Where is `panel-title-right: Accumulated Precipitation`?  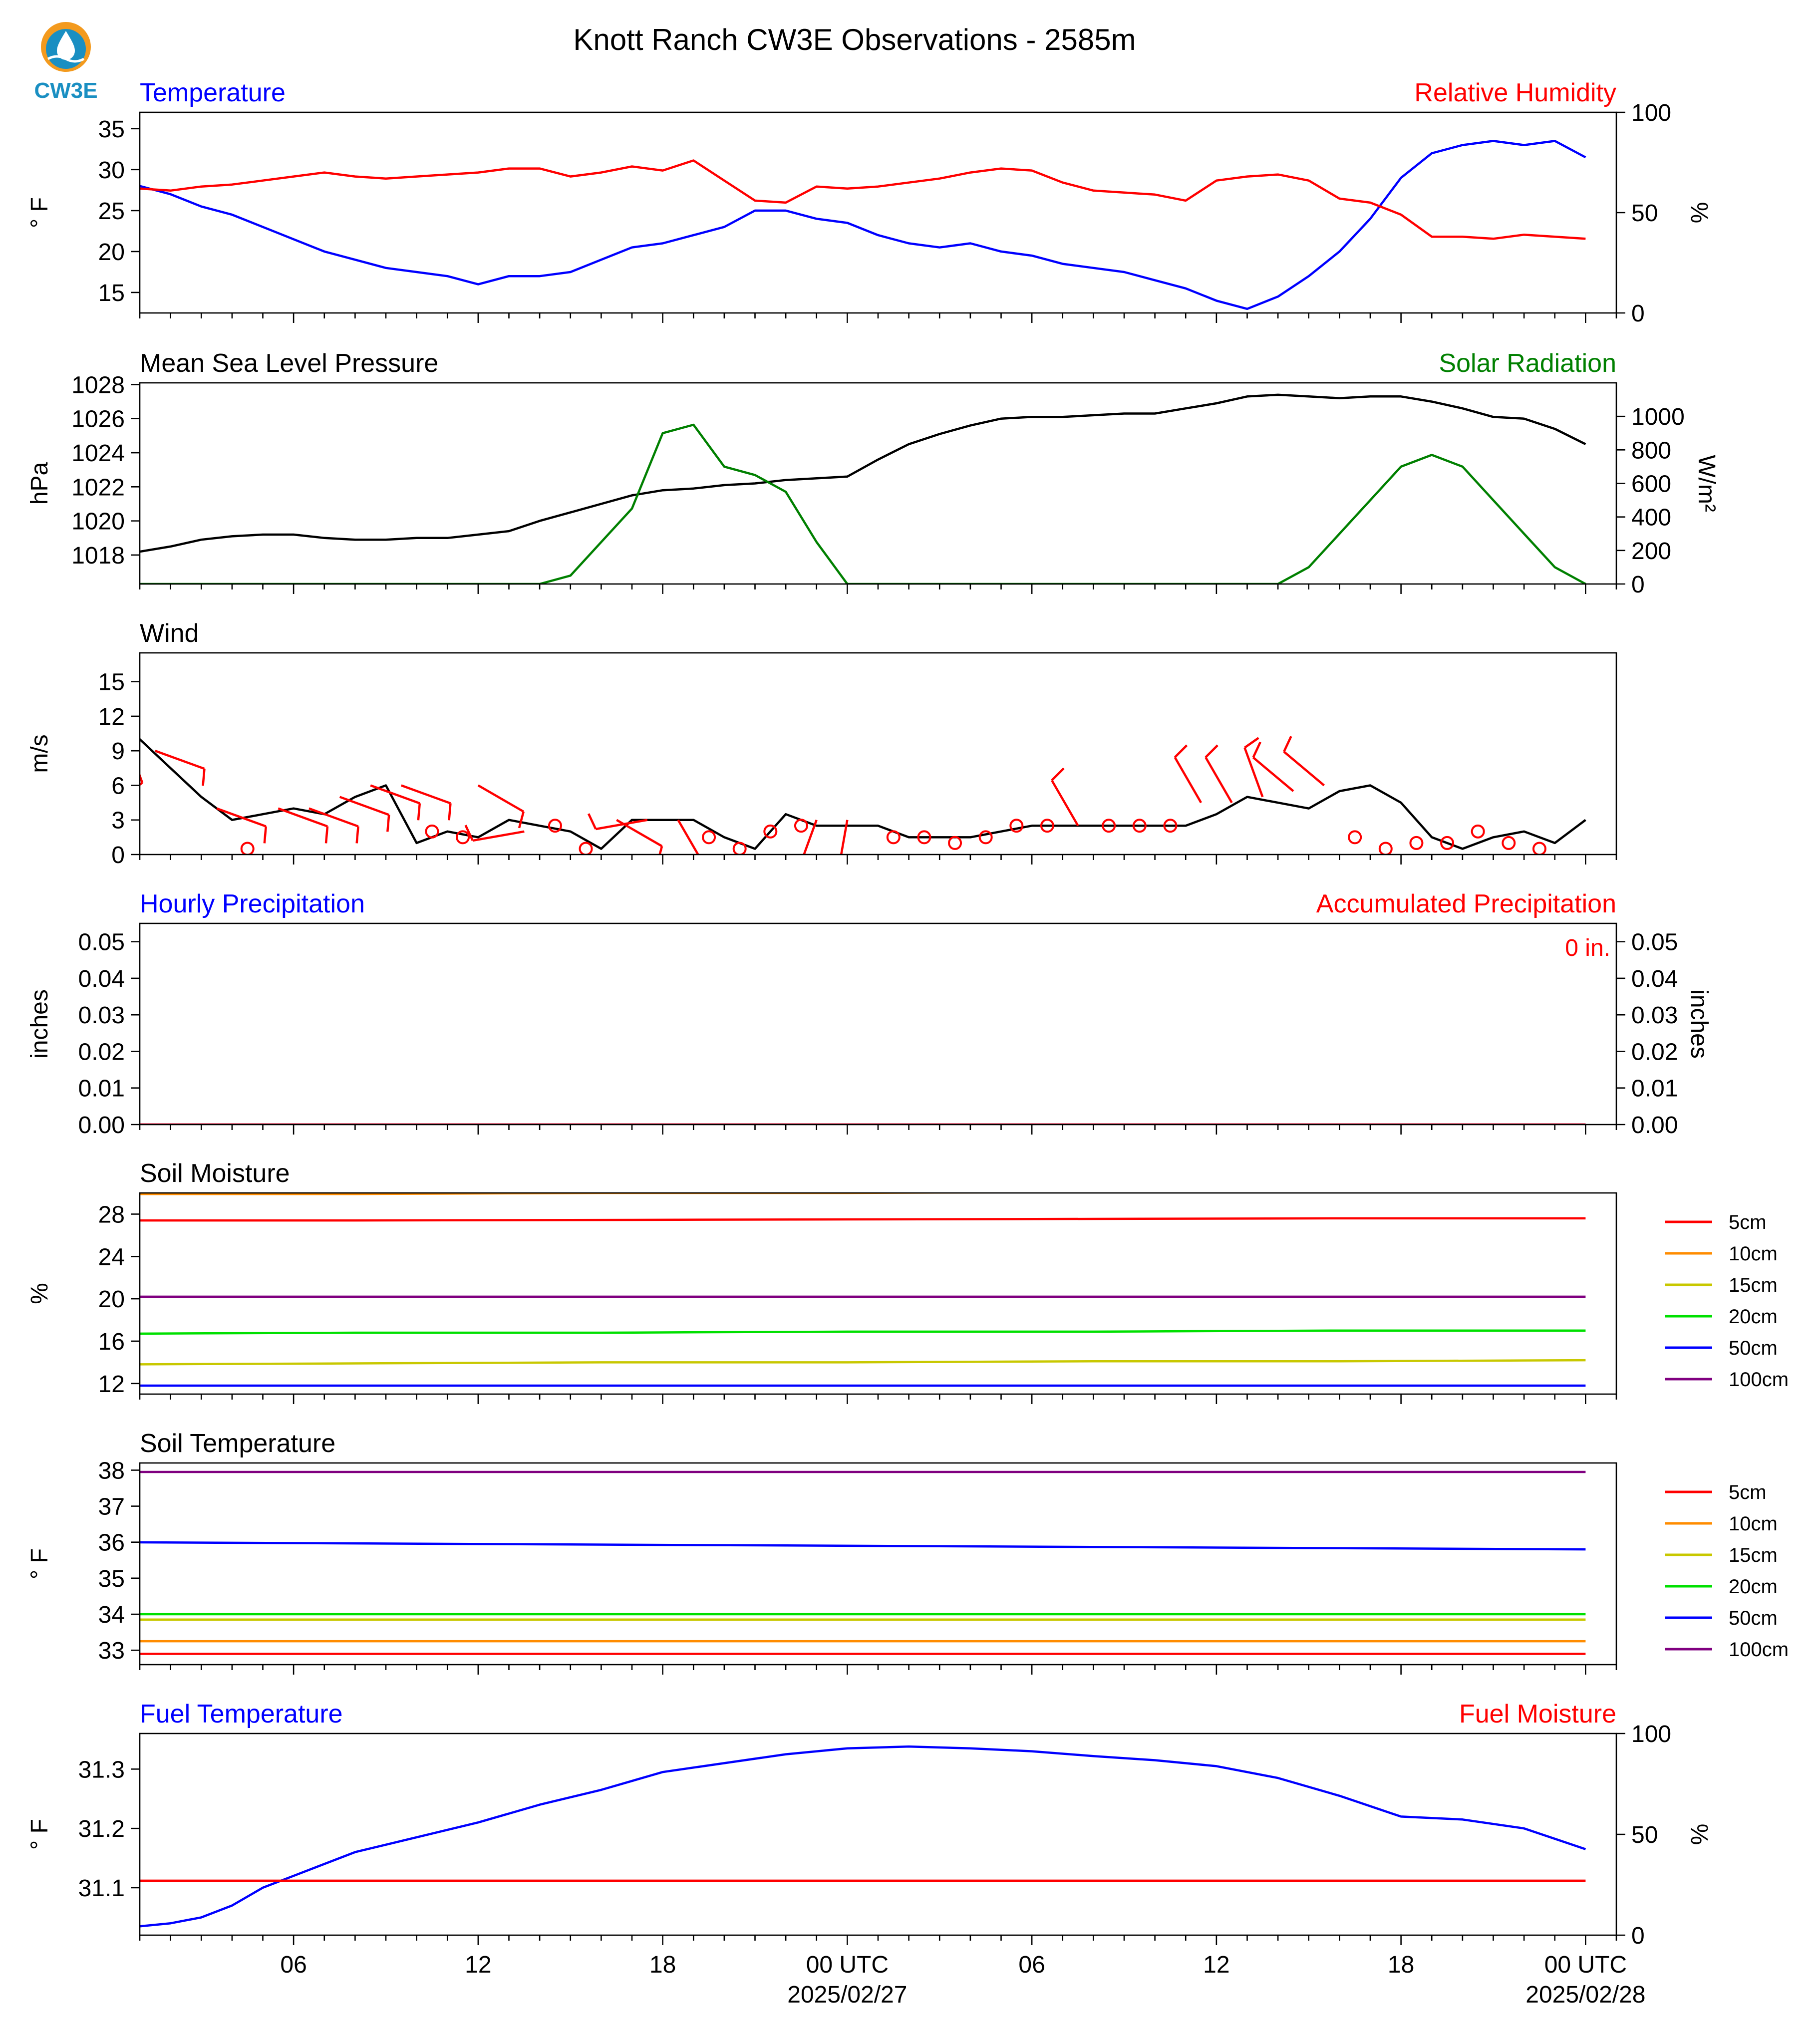
panel-title-right: Accumulated Precipitation is located at coordinates (1466, 903).